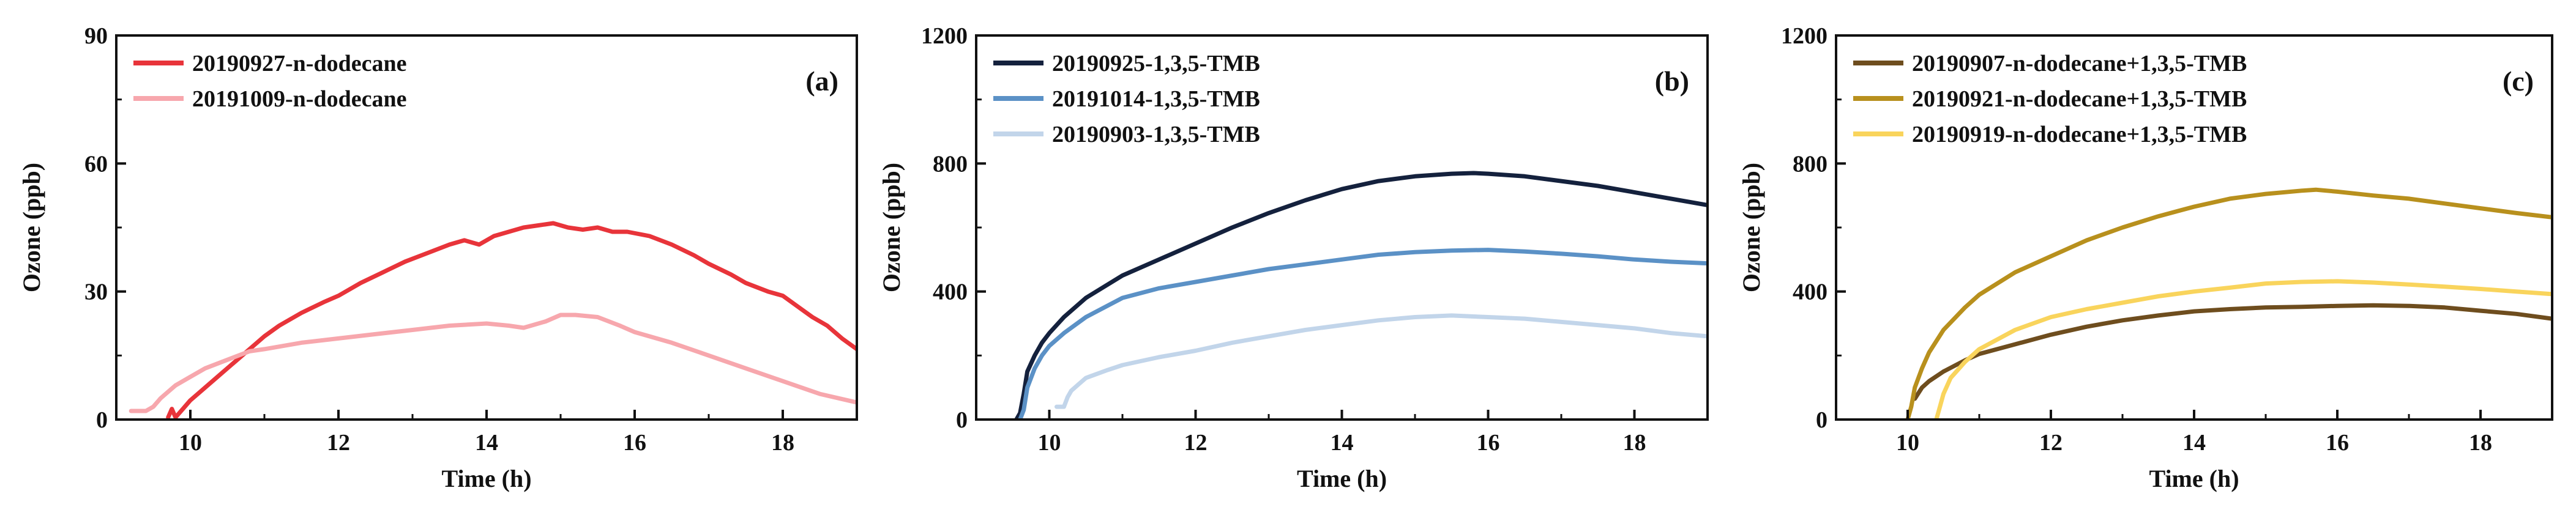 The width and height of the screenshot is (2576, 529). I want to click on legend-label: 20190903-1,3,5-TMB, so click(1156, 134).